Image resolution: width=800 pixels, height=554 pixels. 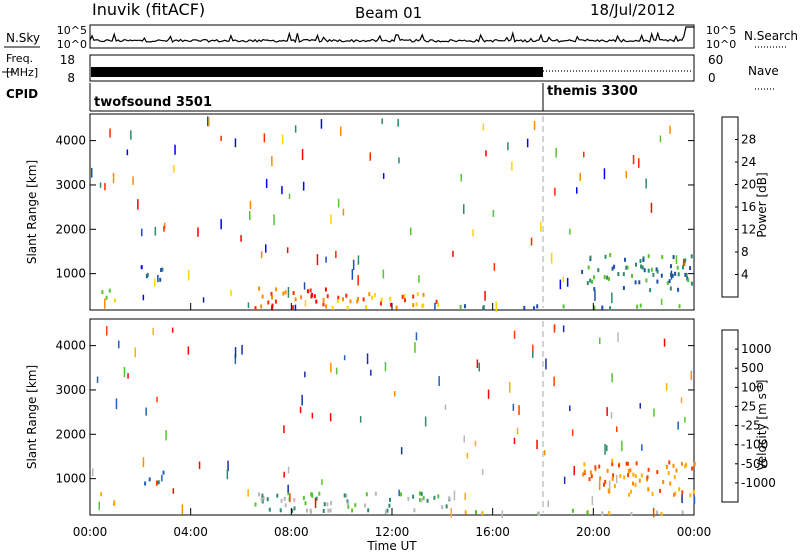 I want to click on cpid-program-1: twofsound 3501, so click(x=153, y=102).